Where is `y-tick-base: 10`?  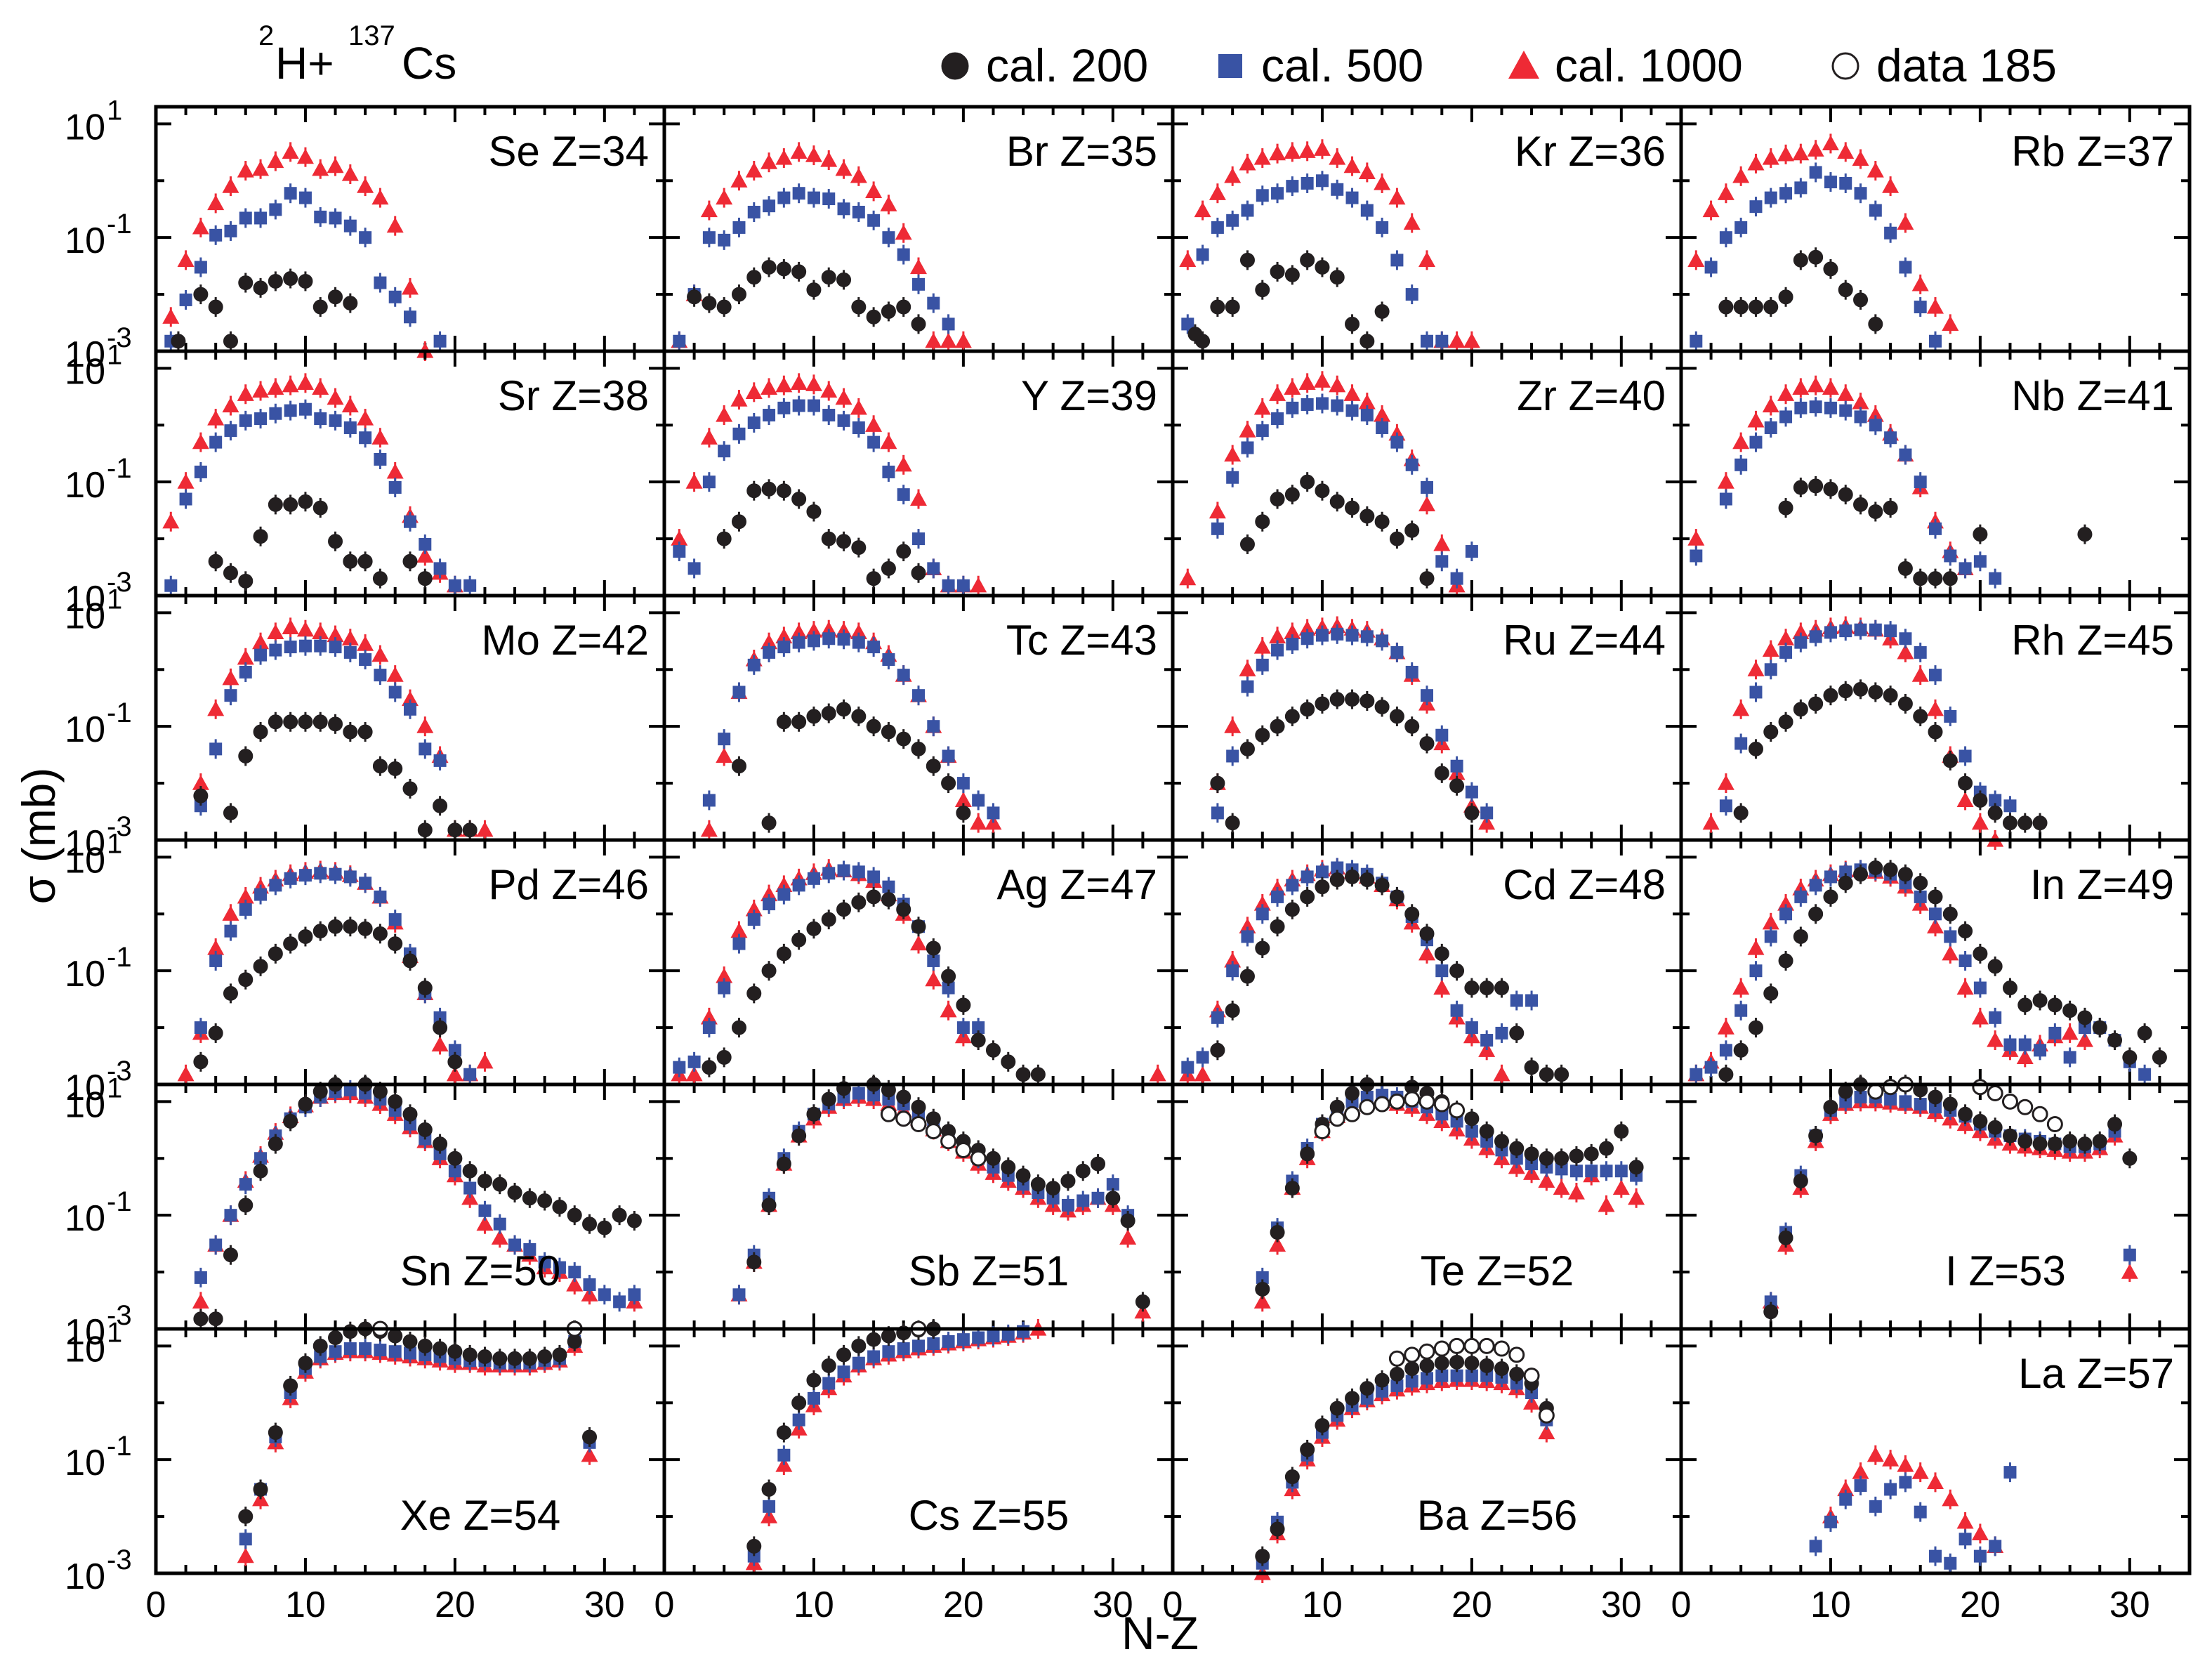 y-tick-base: 10 is located at coordinates (85, 616).